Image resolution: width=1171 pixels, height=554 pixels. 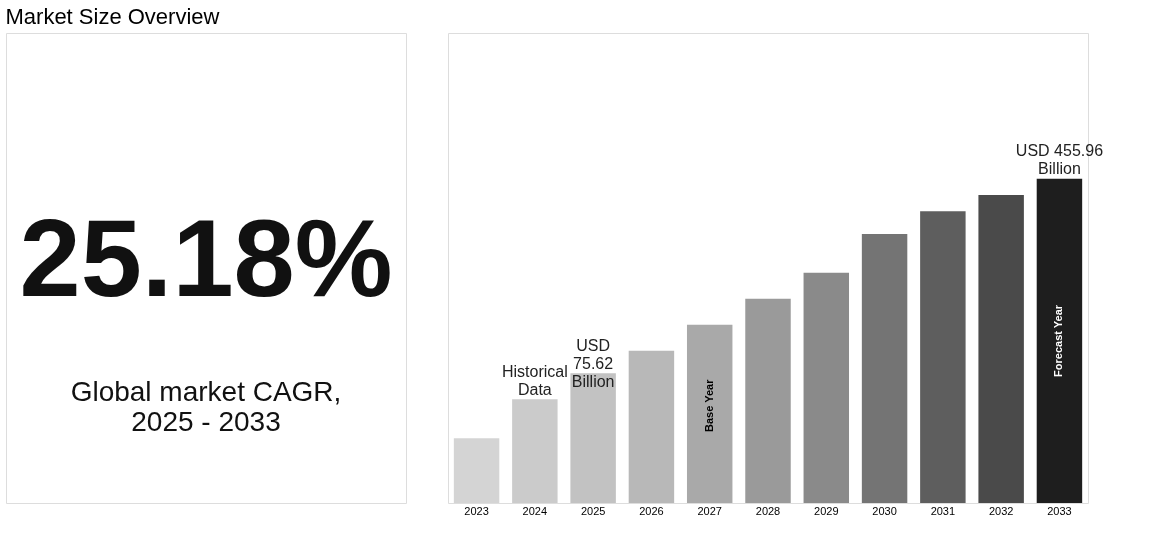 I want to click on x-tick-label: 2029, so click(x=826, y=510).